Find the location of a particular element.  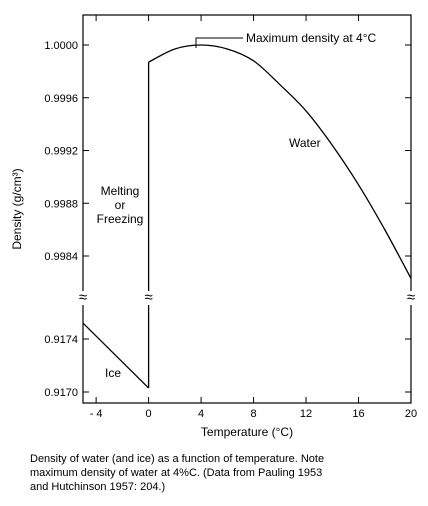

x-axis-title: Temperature (°C) is located at coordinates (247, 432).